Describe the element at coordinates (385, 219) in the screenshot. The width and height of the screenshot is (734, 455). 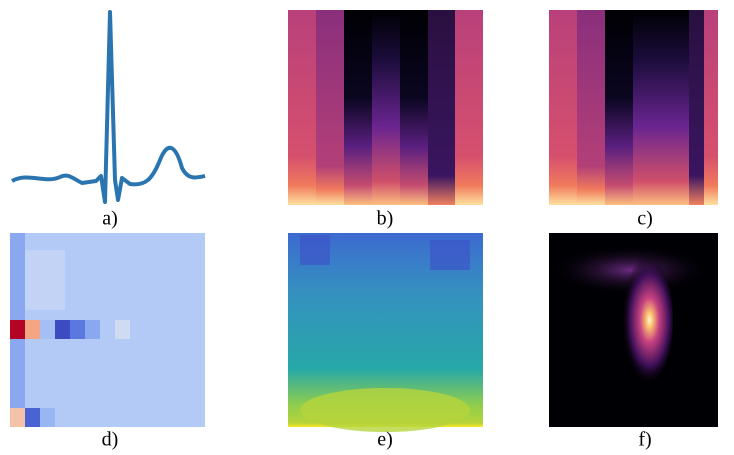
I see `panel-label: b)` at that location.